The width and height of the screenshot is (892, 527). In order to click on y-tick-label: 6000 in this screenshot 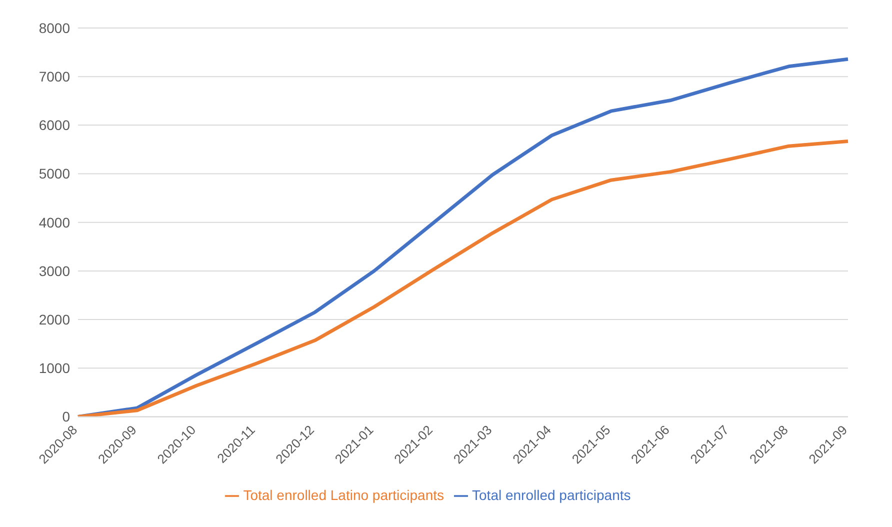, I will do `click(54, 125)`.